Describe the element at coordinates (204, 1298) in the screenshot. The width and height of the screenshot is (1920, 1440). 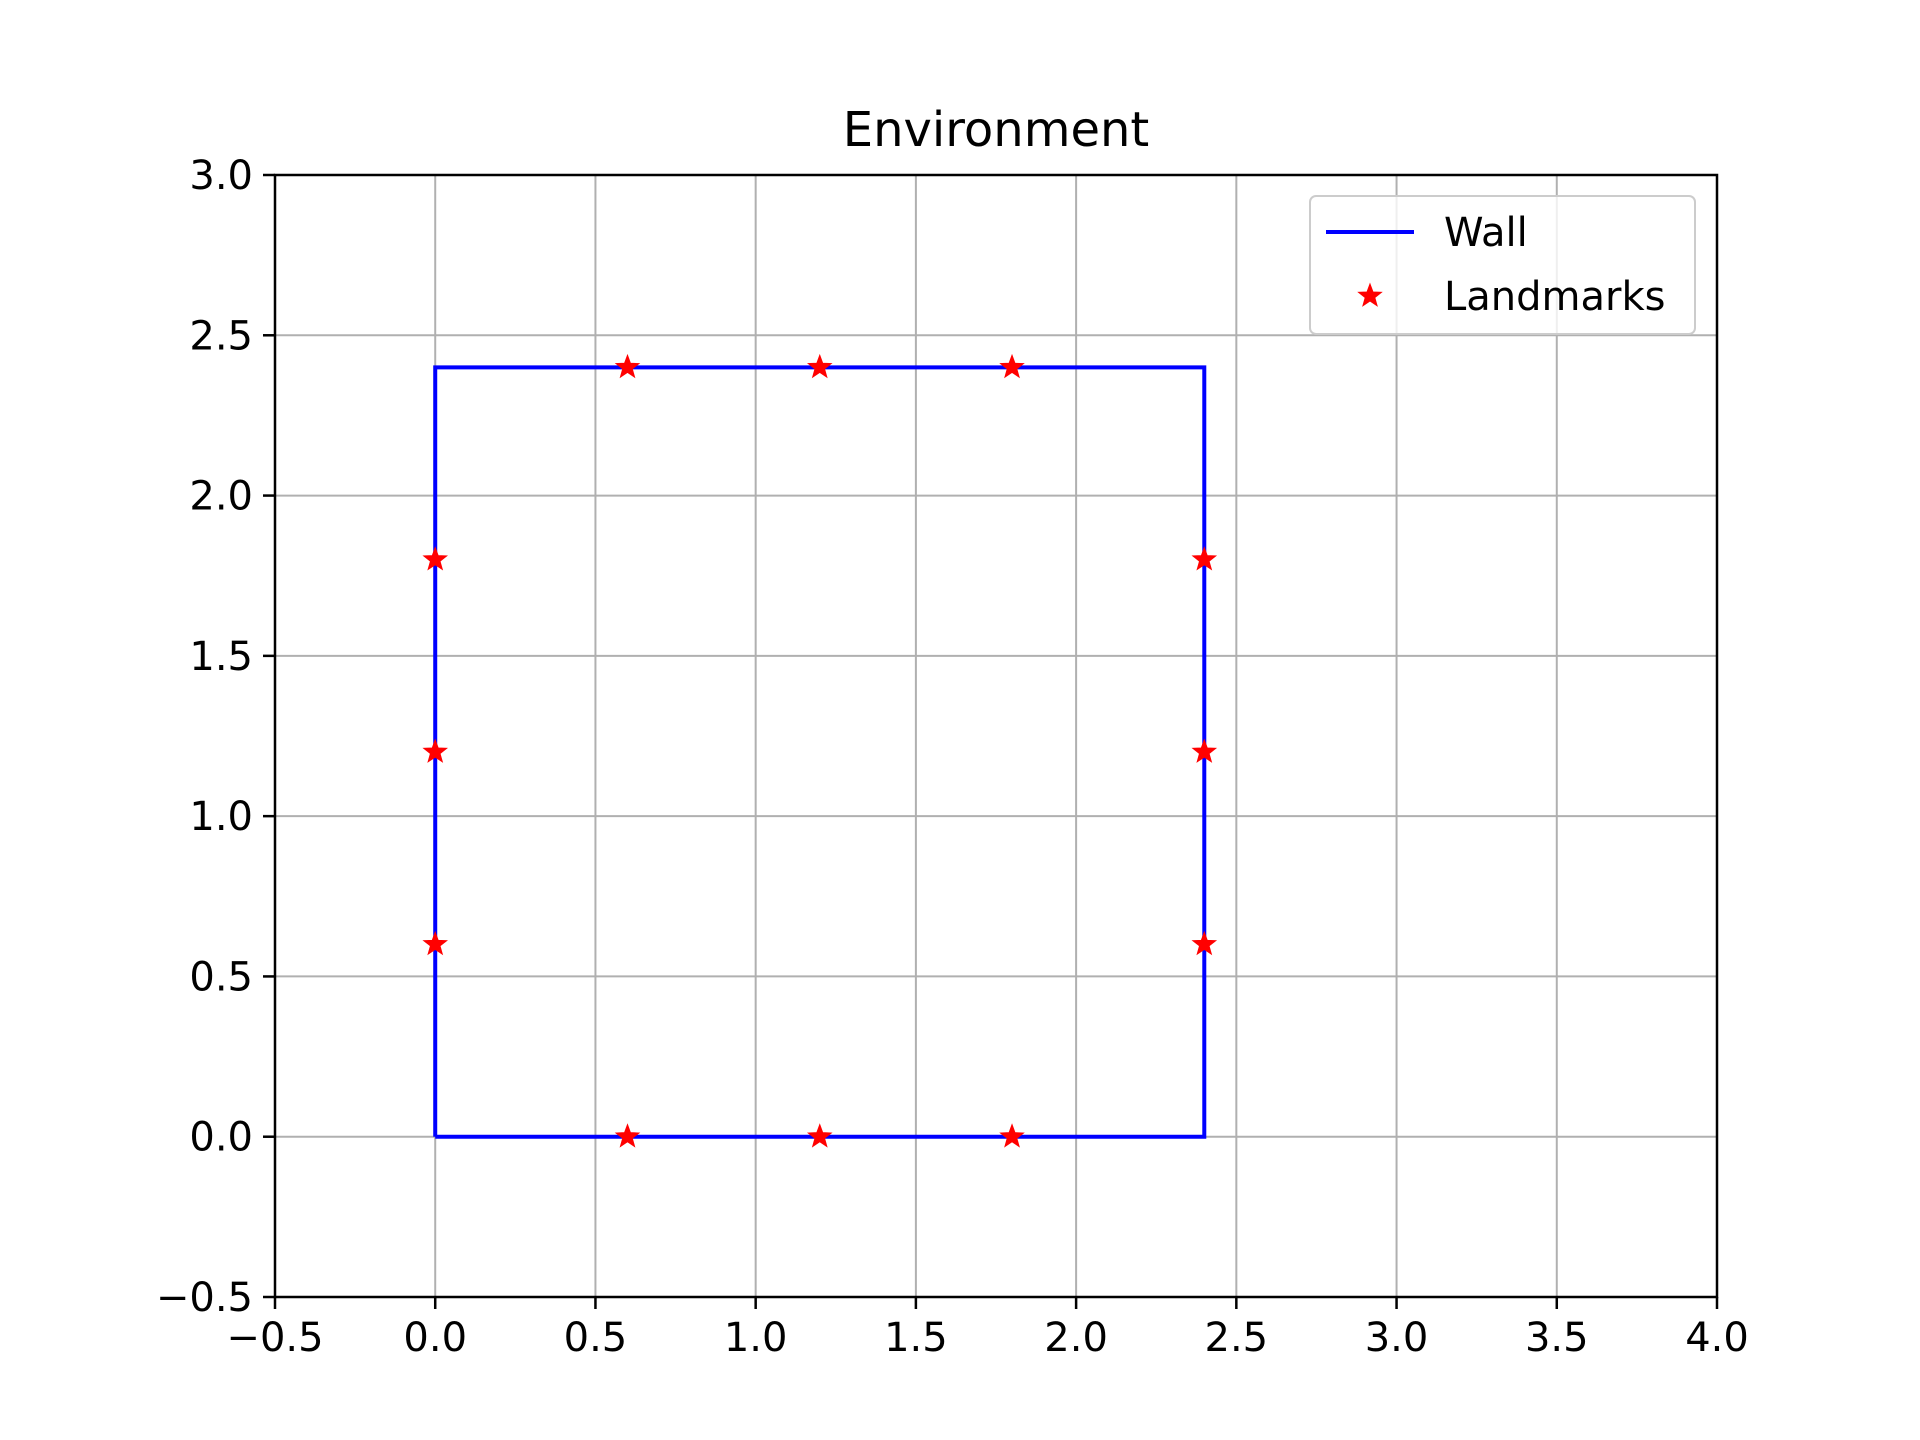
I see `y-tick-label: −0.5` at that location.